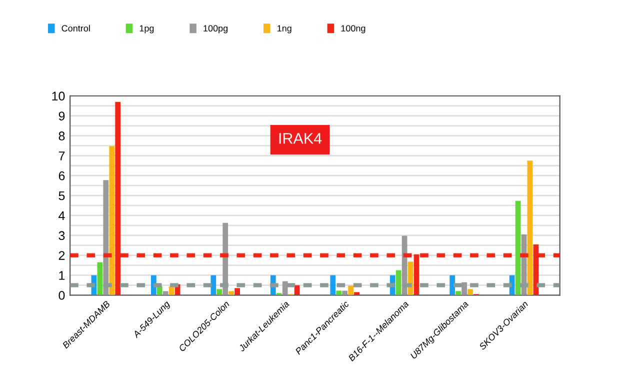  Describe the element at coordinates (61, 215) in the screenshot. I see `y-tick-label: 4` at that location.